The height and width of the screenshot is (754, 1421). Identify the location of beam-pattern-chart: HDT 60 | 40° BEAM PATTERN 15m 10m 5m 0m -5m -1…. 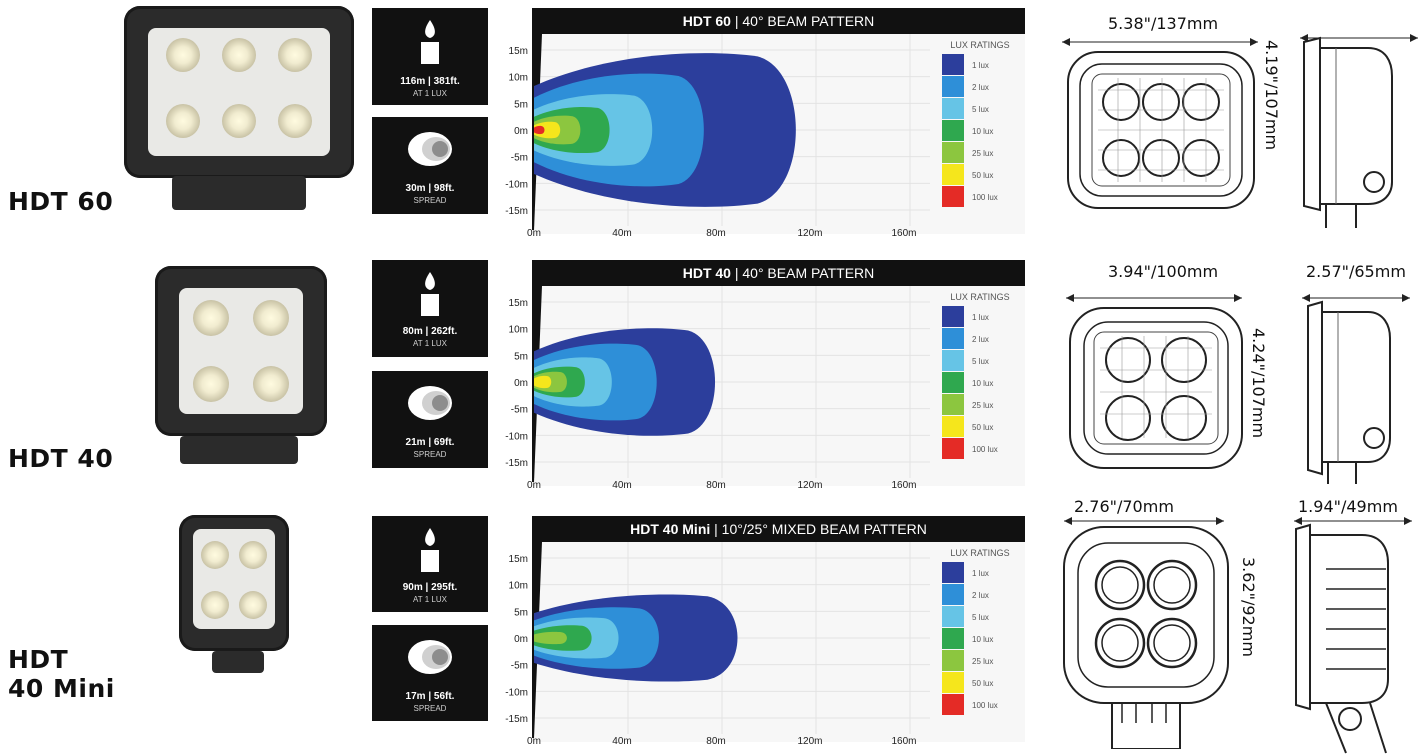
(757, 123).